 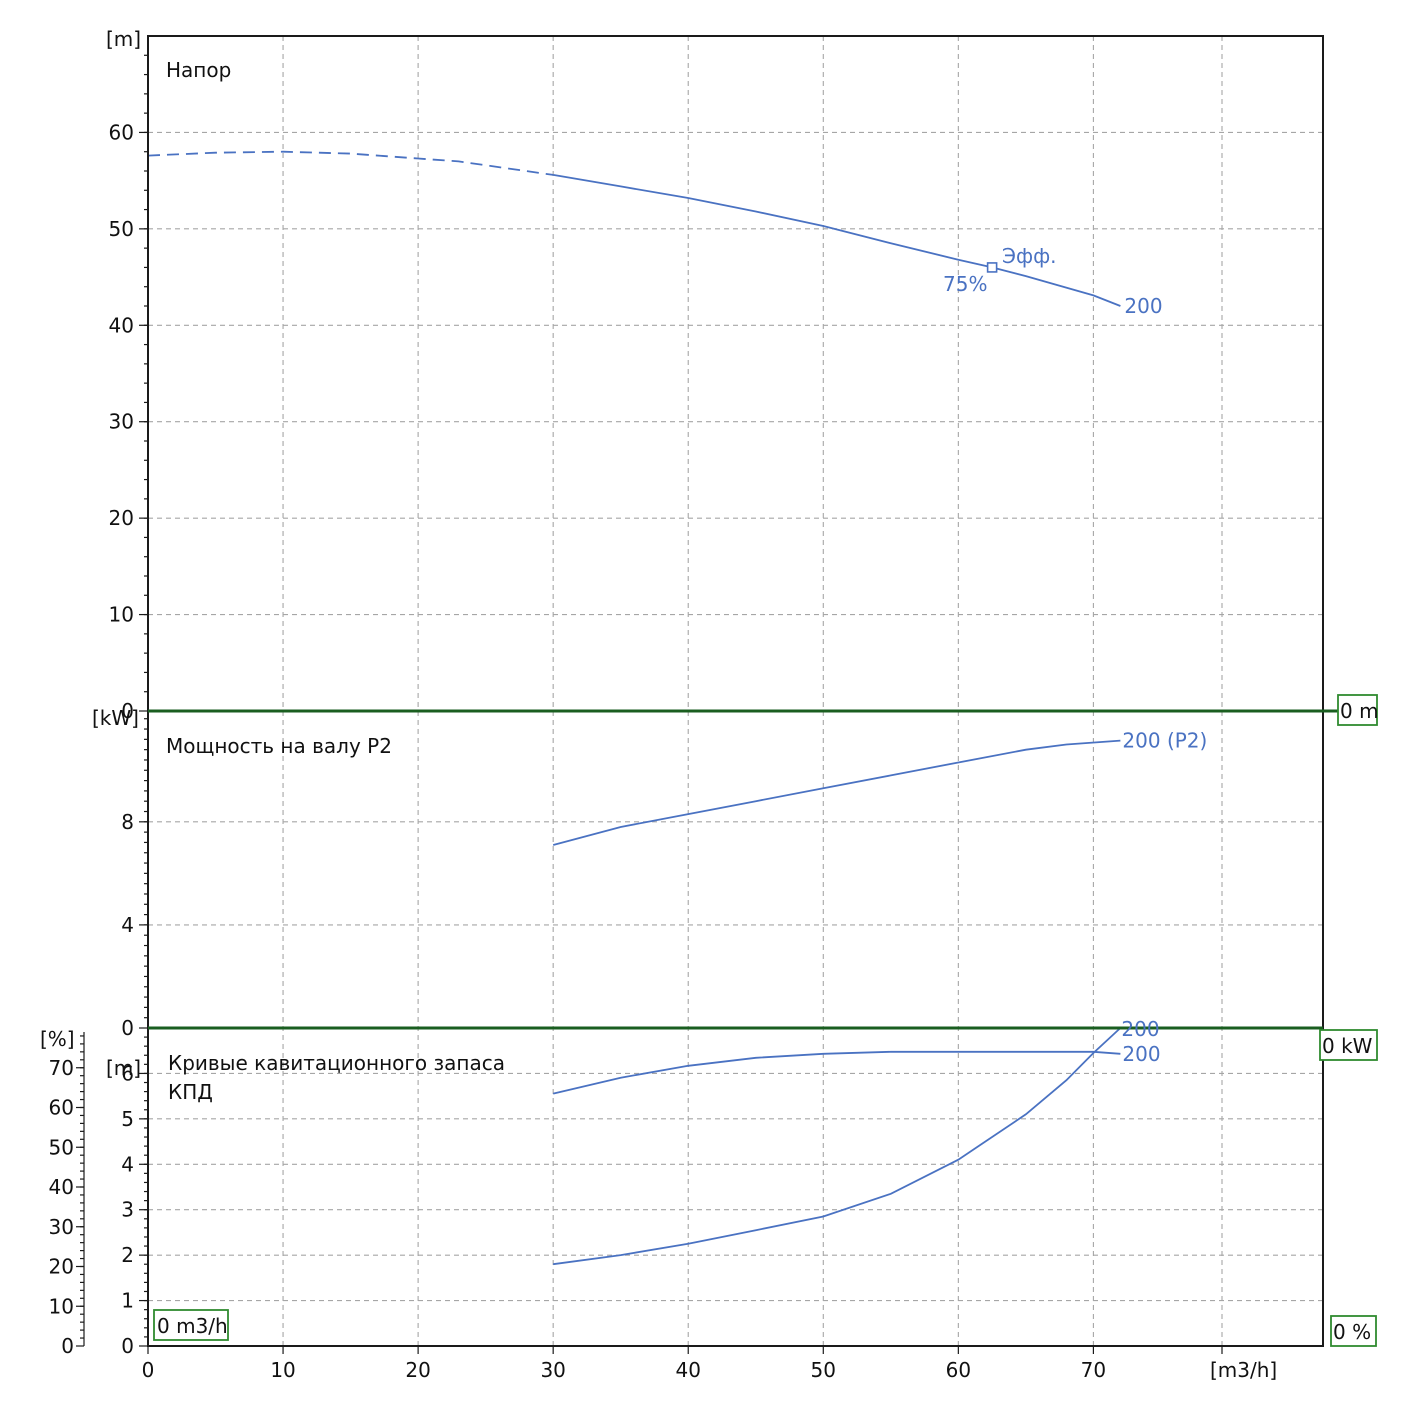 What do you see at coordinates (121, 518) in the screenshot?
I see `head-y-tick-label: 20` at bounding box center [121, 518].